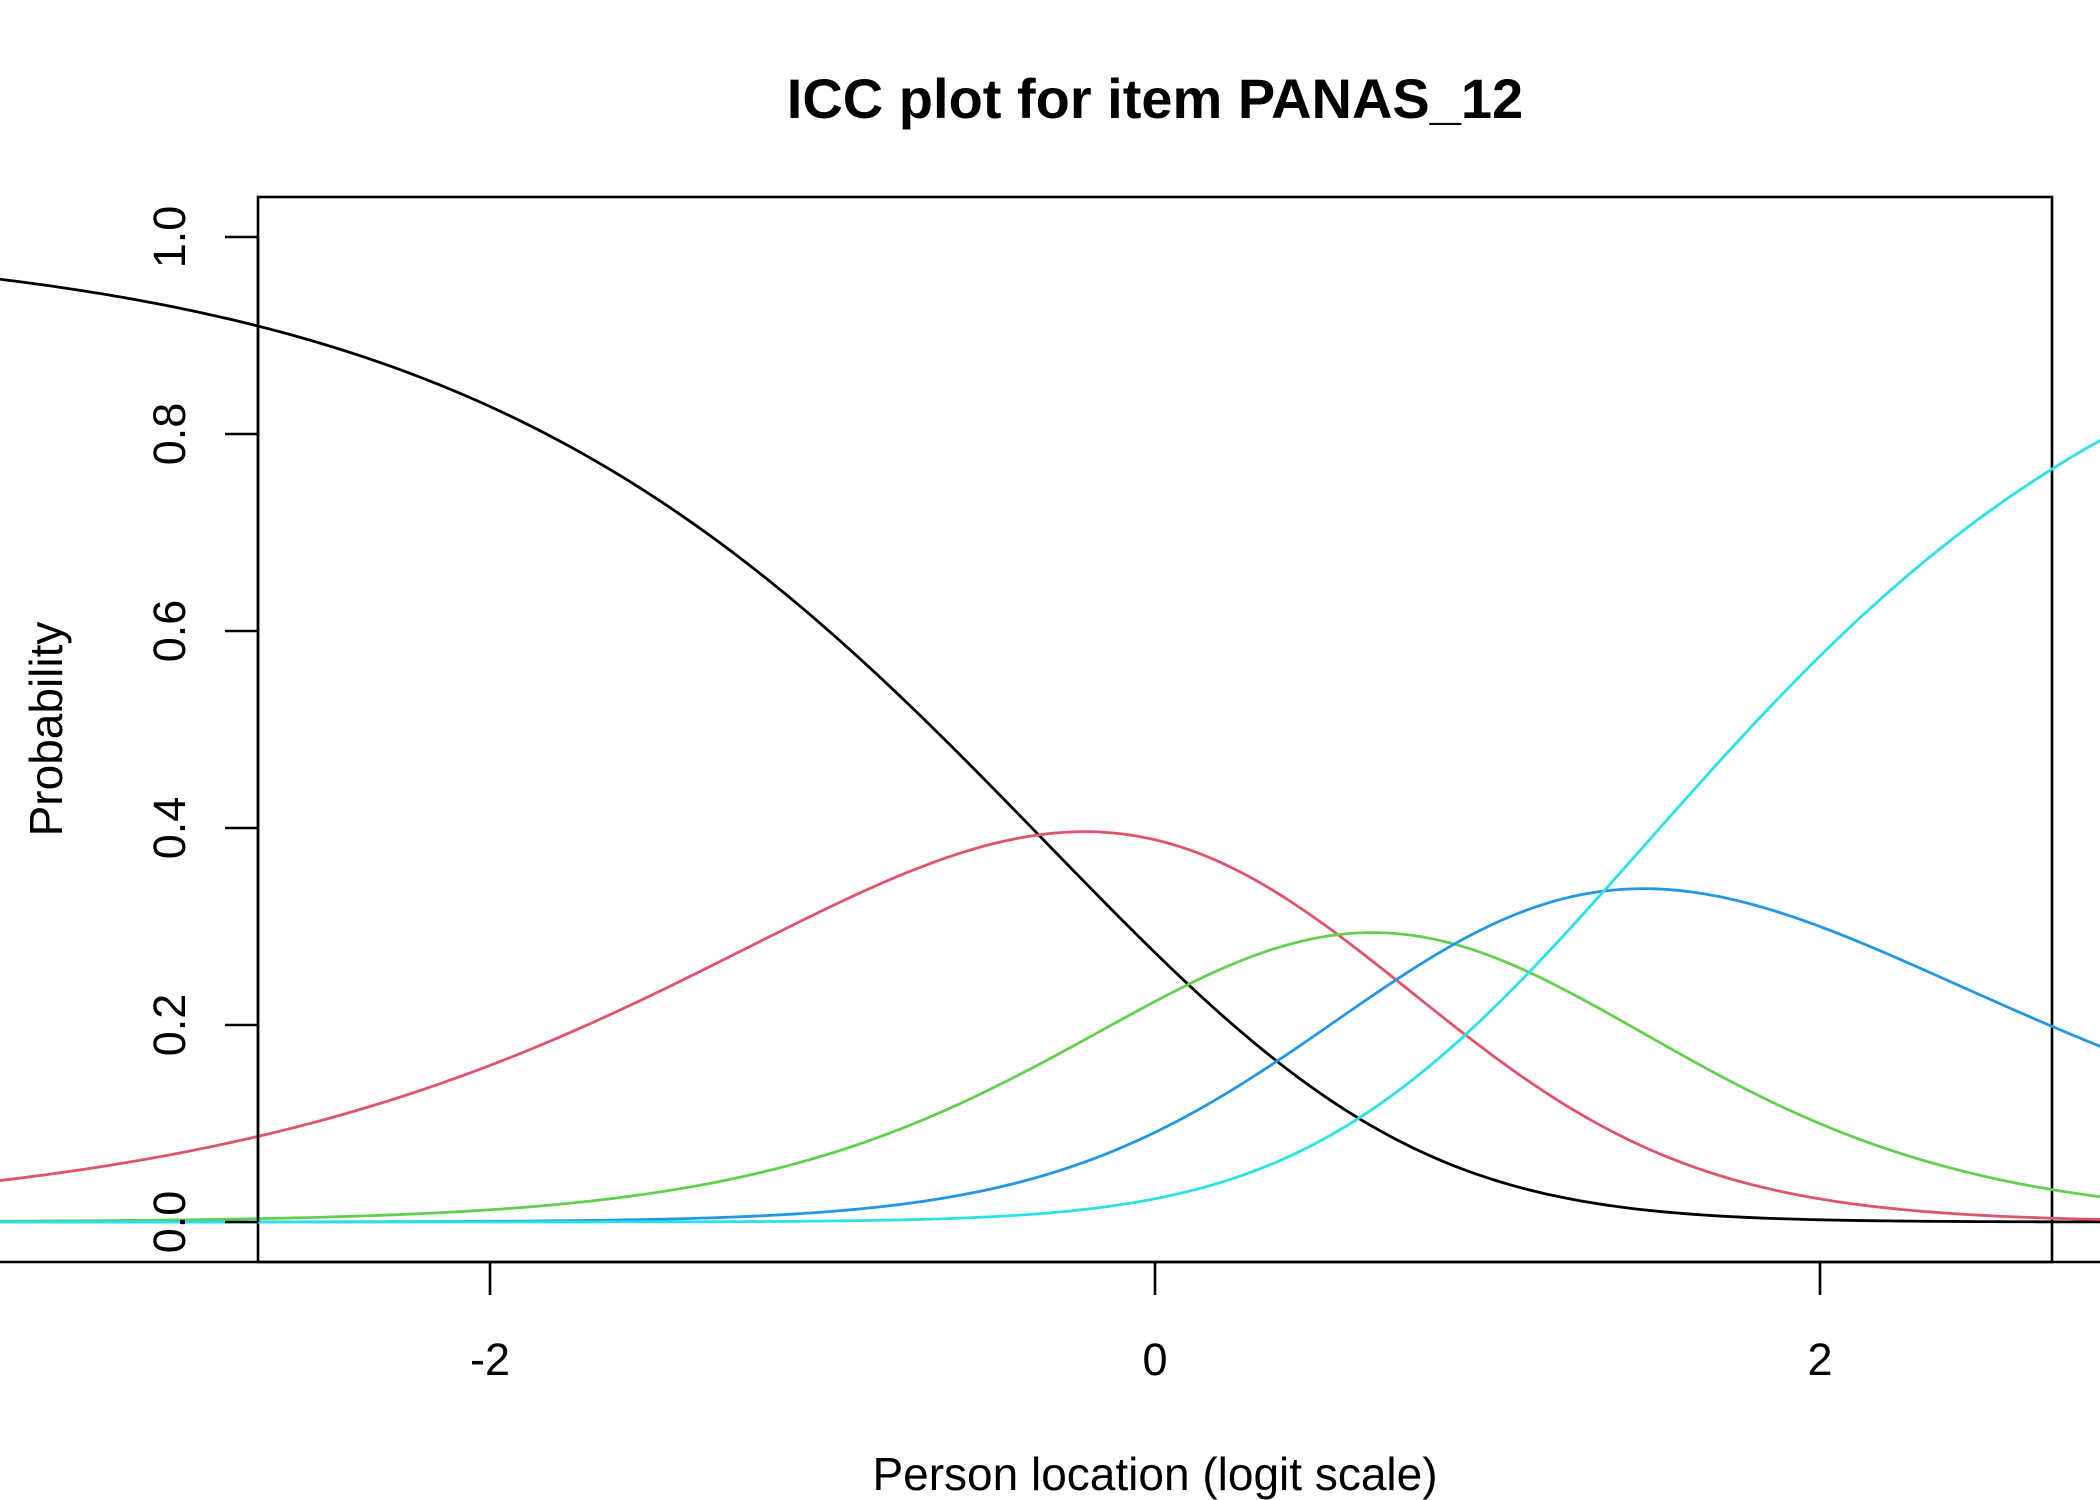 The image size is (2100, 1500). I want to click on y-axis: 0.0 0.2 0.4 0.6 0.8 1.0, so click(202, 730).